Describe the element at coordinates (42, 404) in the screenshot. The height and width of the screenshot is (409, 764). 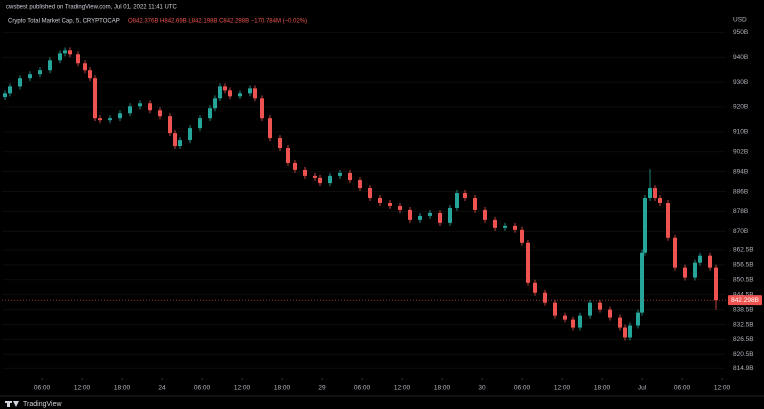
I see `footer-brand: TradingView` at that location.